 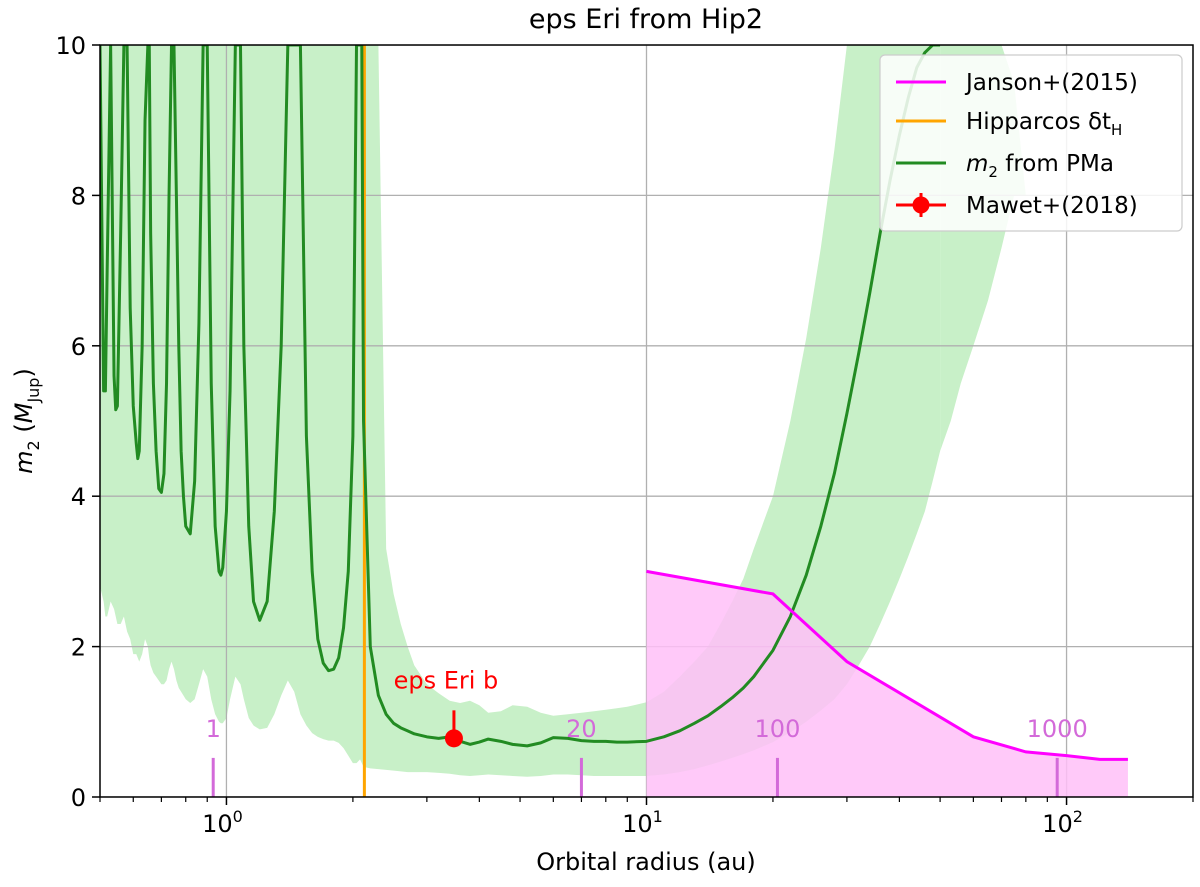 What do you see at coordinates (642, 822) in the screenshot?
I see `x-tick-label: 10¹` at bounding box center [642, 822].